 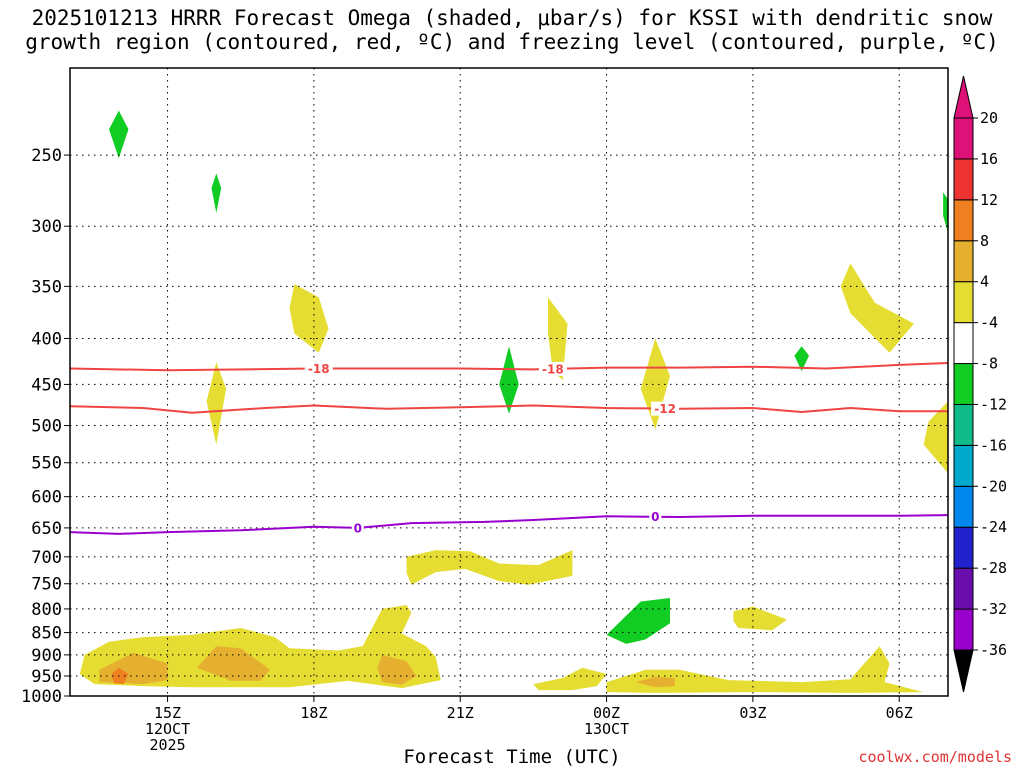 I want to click on y-tick-label-300: 300, so click(x=46, y=227).